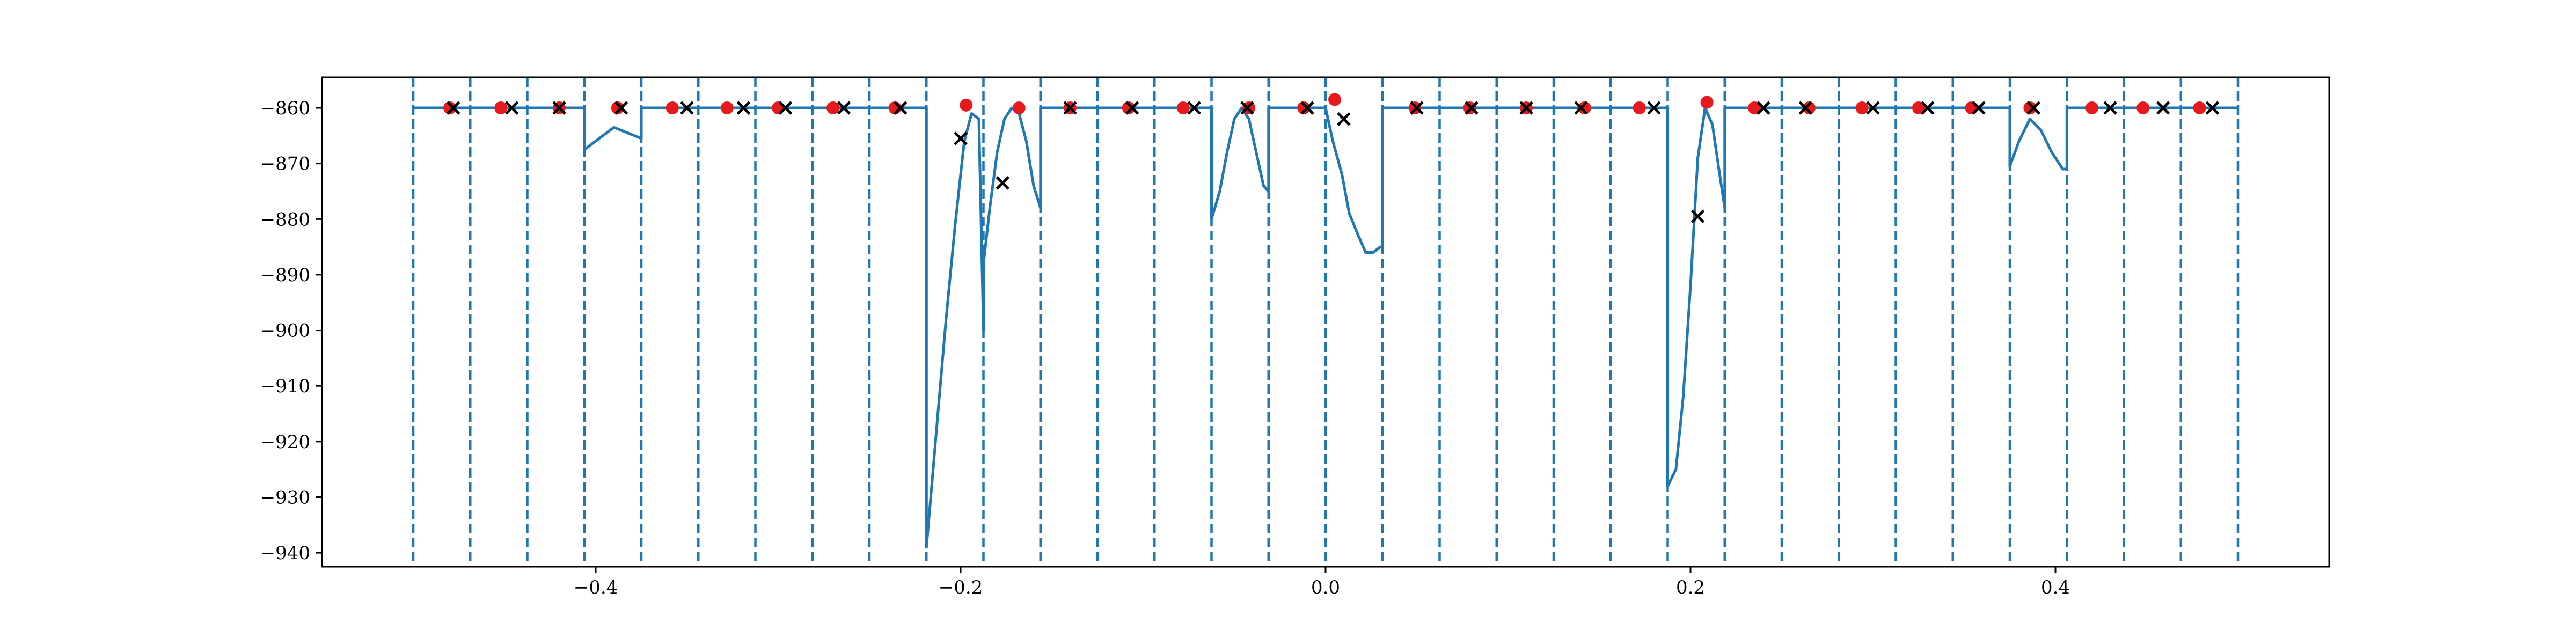 This screenshot has height=644, width=2576. I want to click on y-tick-label: −880, so click(285, 219).